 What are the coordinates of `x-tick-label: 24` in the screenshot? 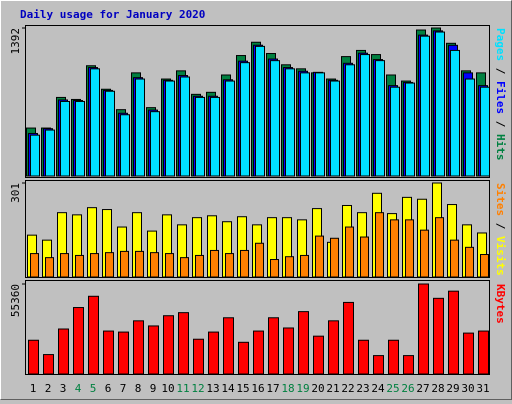 It's located at (378, 388).